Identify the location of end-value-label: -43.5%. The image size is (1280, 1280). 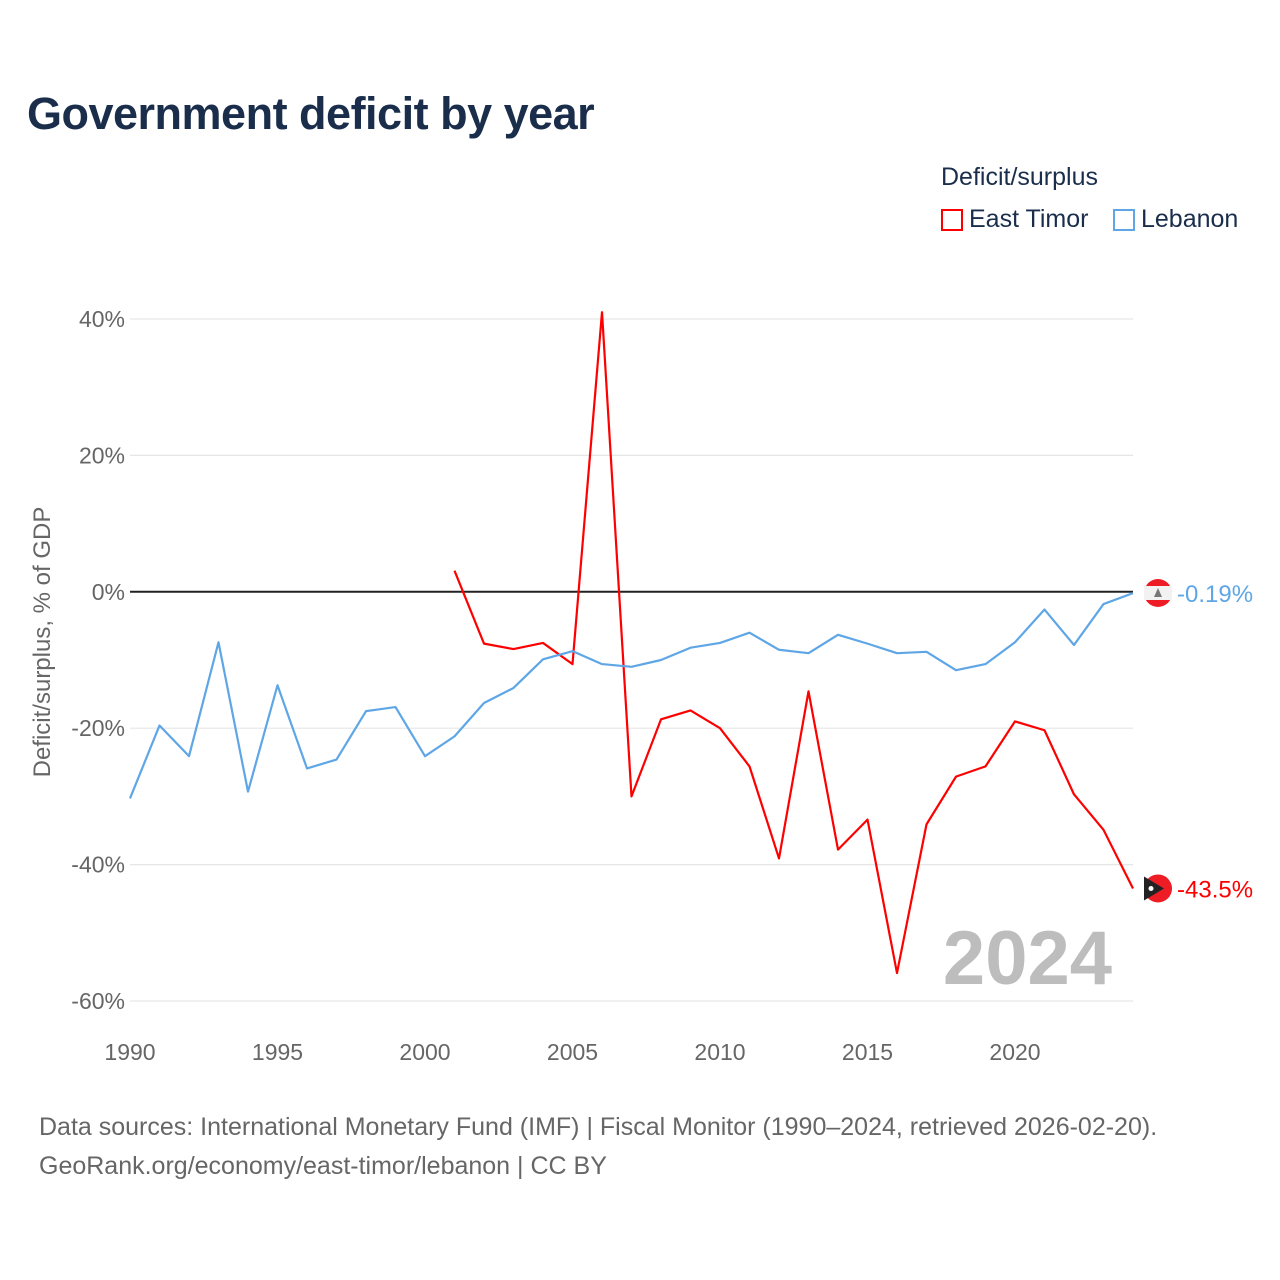
(1215, 889).